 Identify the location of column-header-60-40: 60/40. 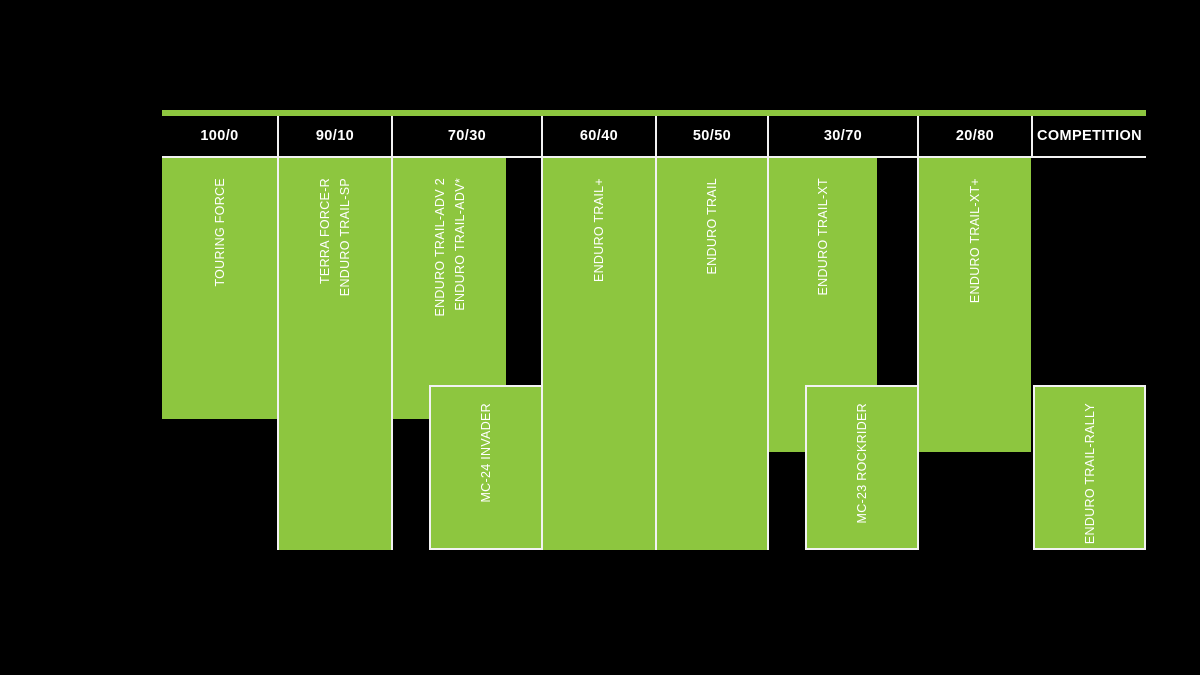
(599, 136).